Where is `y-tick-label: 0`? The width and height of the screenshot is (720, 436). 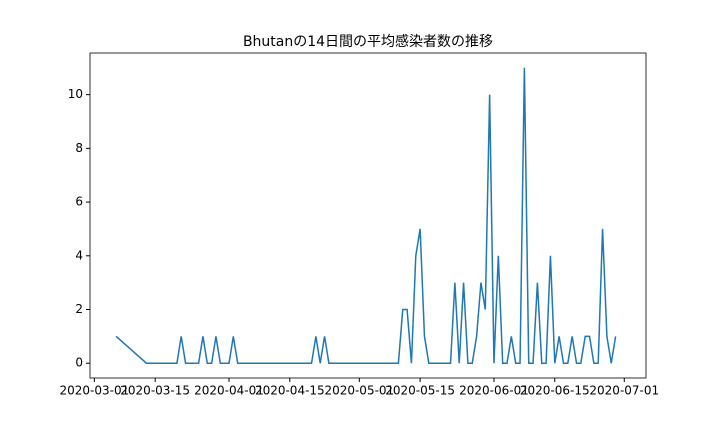
y-tick-label: 0 is located at coordinates (79, 363).